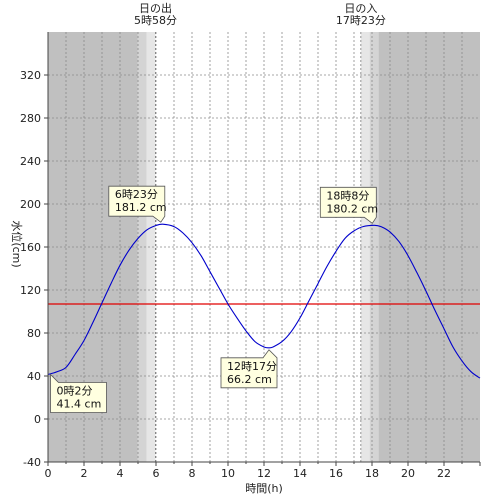 The width and height of the screenshot is (496, 496). I want to click on x-tick-label: 18, so click(372, 473).